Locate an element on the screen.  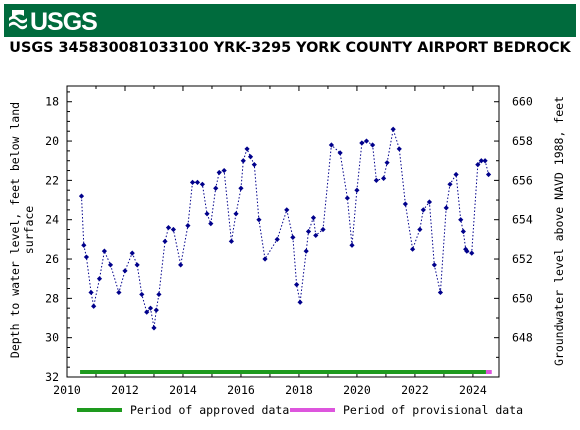
period-bars is located at coordinates (286, 372).